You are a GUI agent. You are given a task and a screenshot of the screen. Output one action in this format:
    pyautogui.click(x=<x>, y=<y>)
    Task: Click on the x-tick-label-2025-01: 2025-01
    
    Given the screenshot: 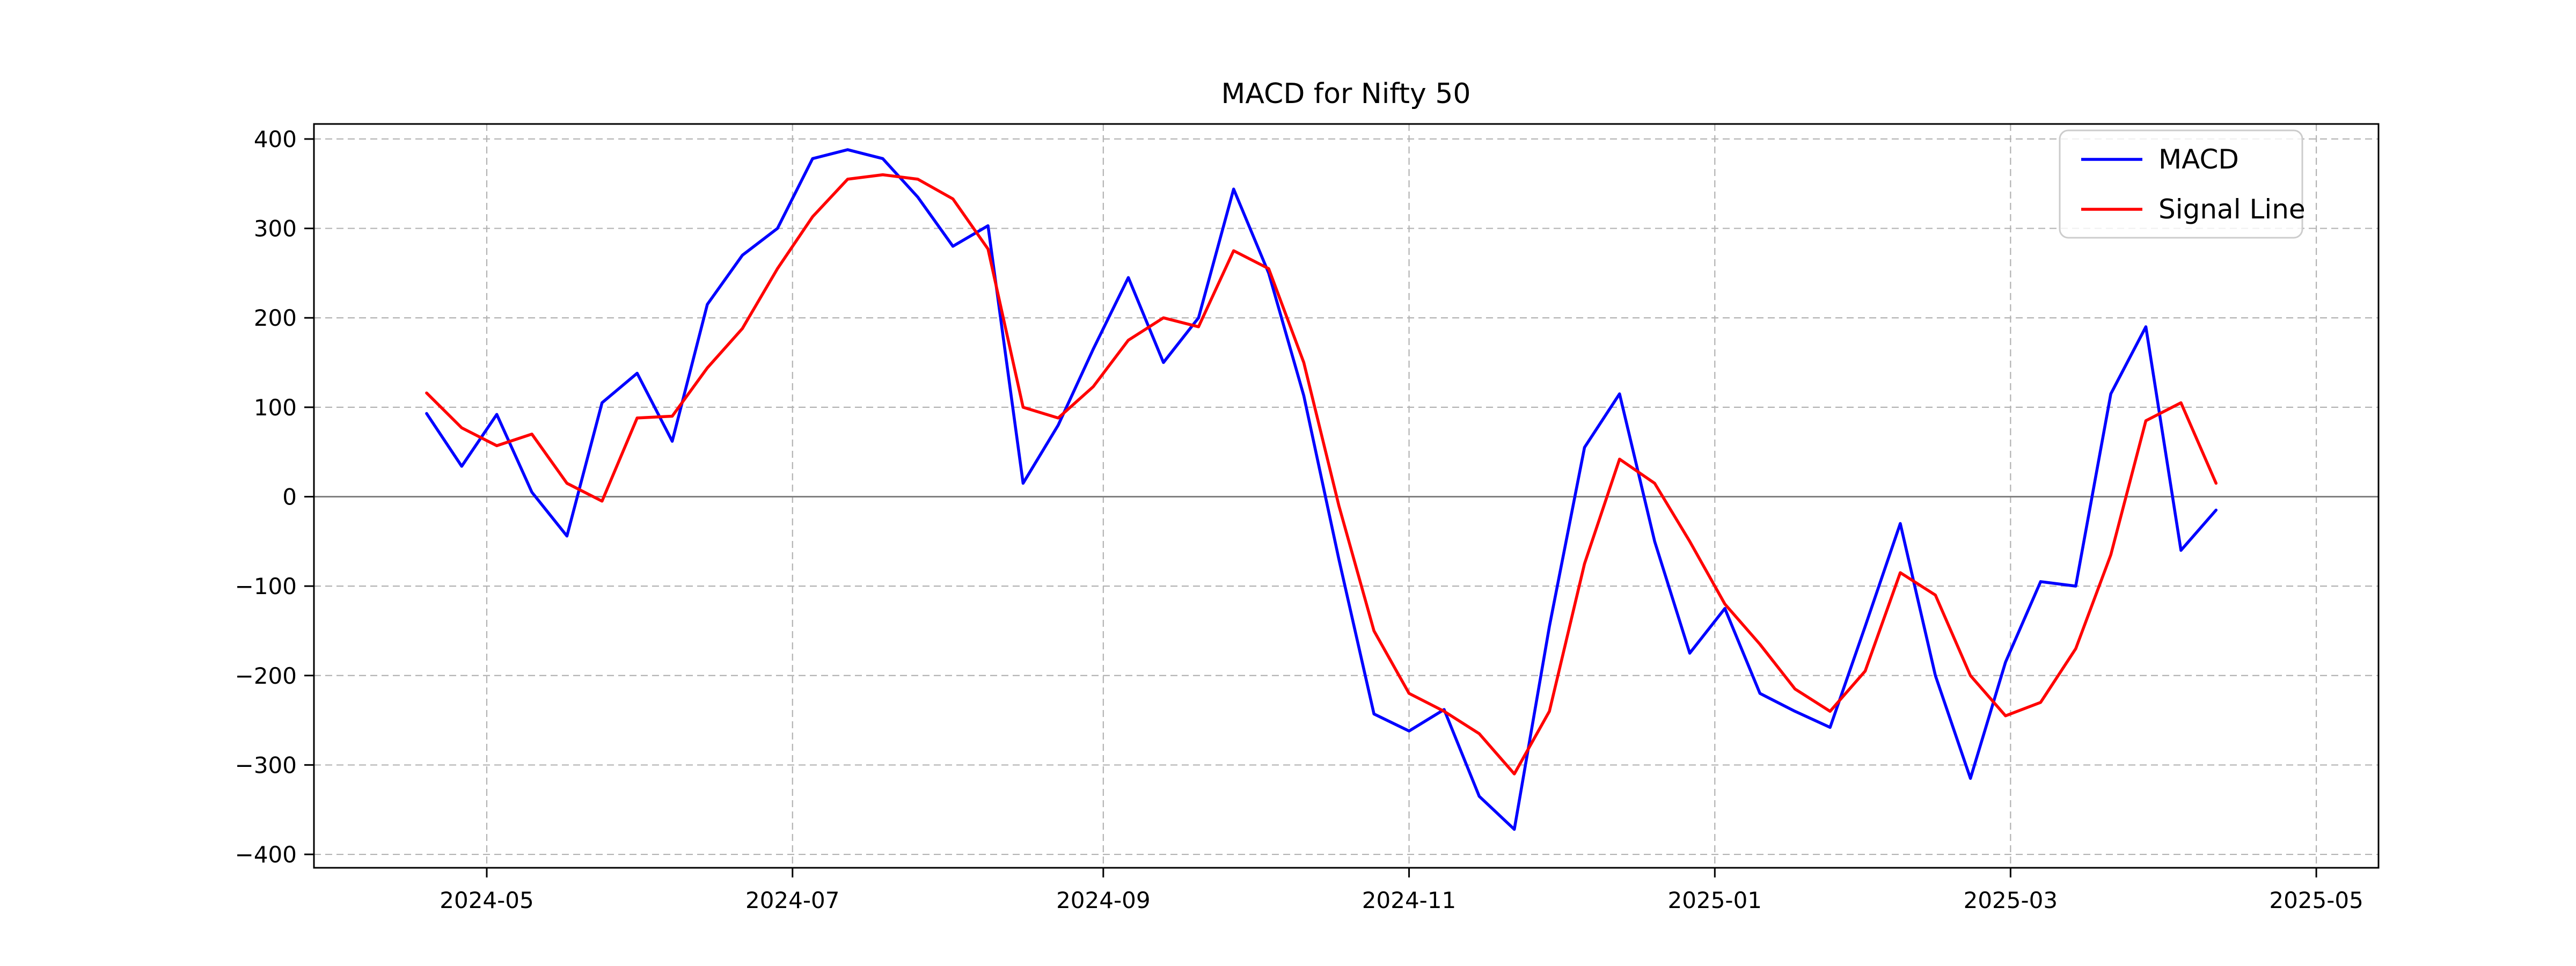 What is the action you would take?
    pyautogui.click(x=1715, y=900)
    